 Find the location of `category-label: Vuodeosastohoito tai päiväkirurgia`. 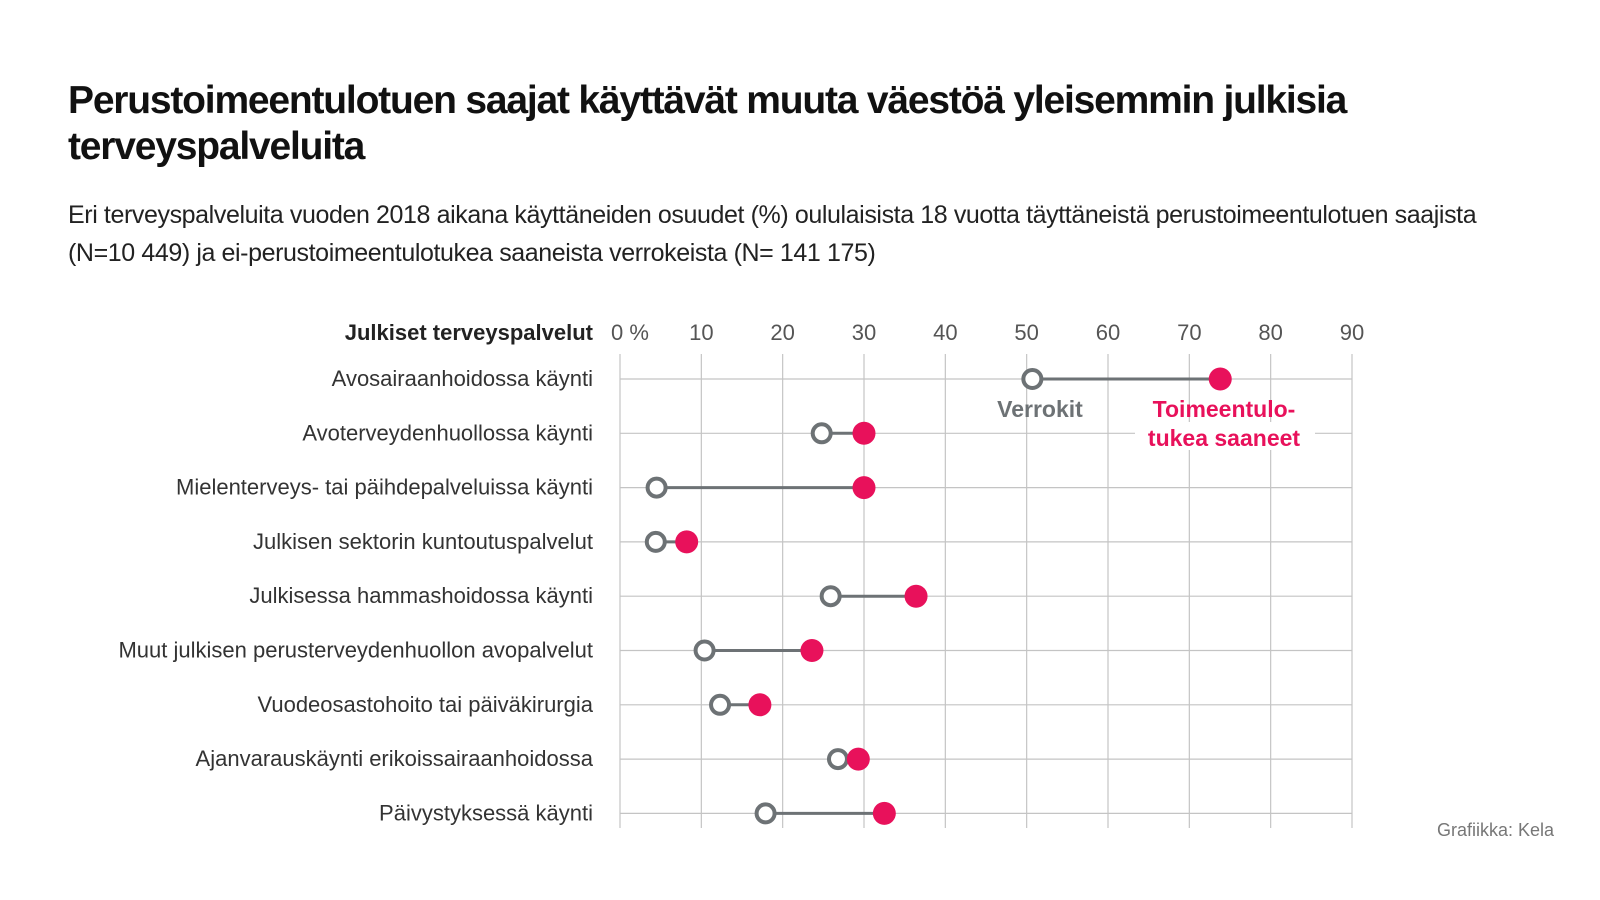

category-label: Vuodeosastohoito tai päiväkirurgia is located at coordinates (425, 704).